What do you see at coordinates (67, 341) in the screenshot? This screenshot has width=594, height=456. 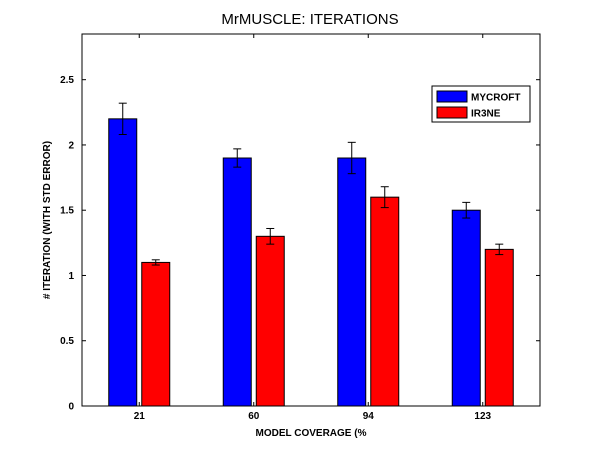 I see `y-tick-label-0.5: 0.5` at bounding box center [67, 341].